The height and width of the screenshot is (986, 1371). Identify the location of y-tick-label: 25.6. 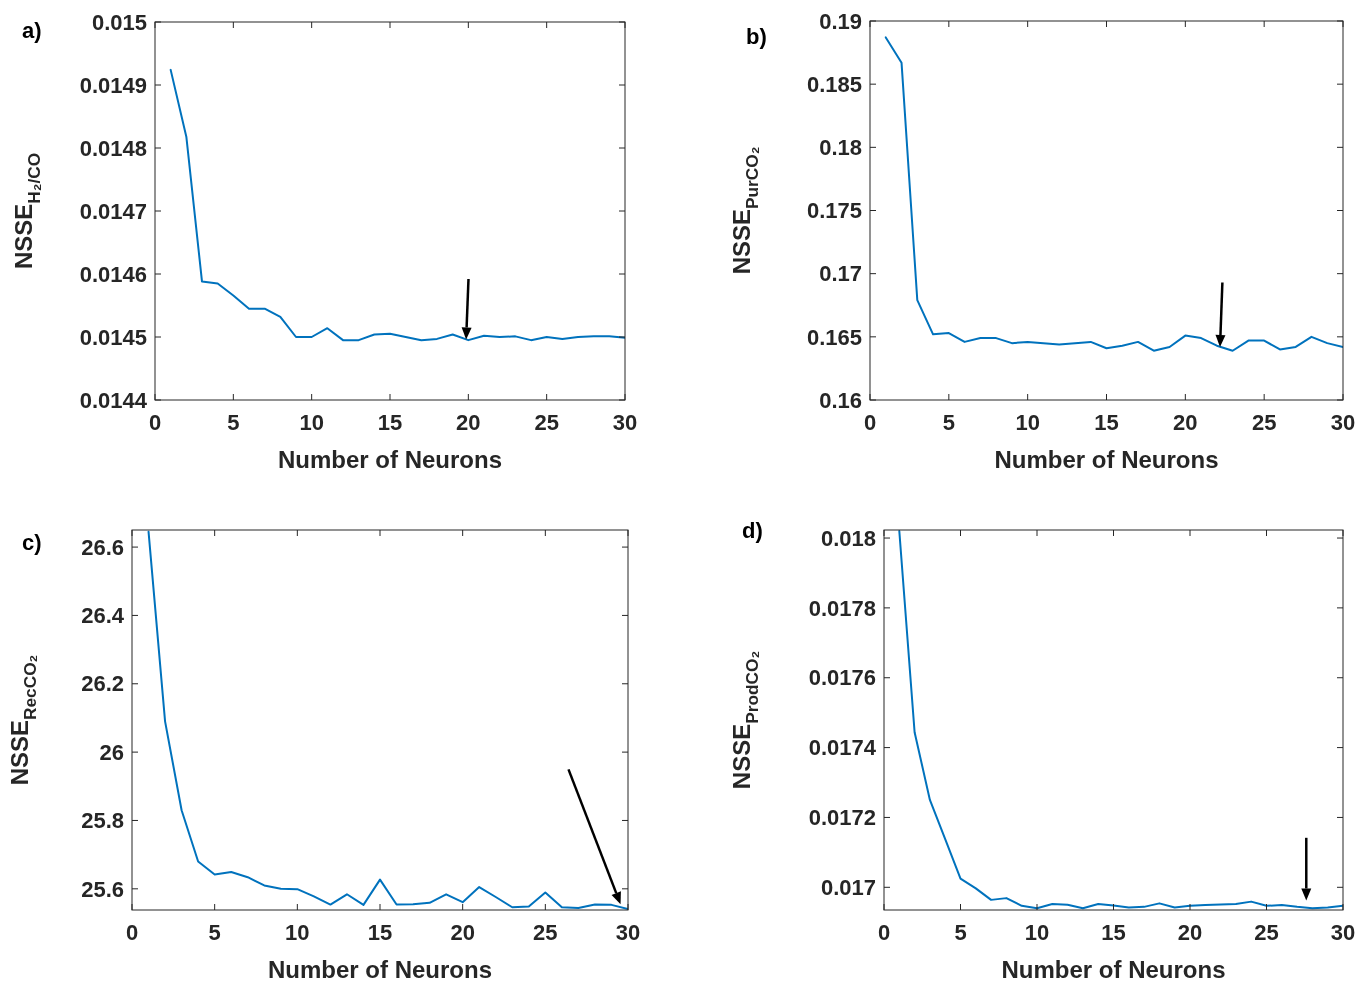
(102, 889).